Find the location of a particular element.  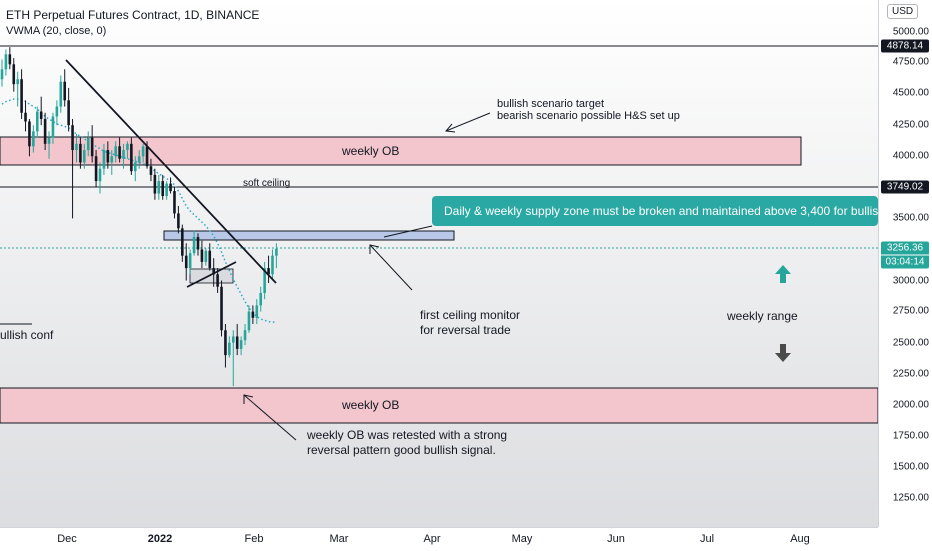

time-axis: Dec 2022 Feb Mar Apr May Jun Jul Aug is located at coordinates (439, 539).